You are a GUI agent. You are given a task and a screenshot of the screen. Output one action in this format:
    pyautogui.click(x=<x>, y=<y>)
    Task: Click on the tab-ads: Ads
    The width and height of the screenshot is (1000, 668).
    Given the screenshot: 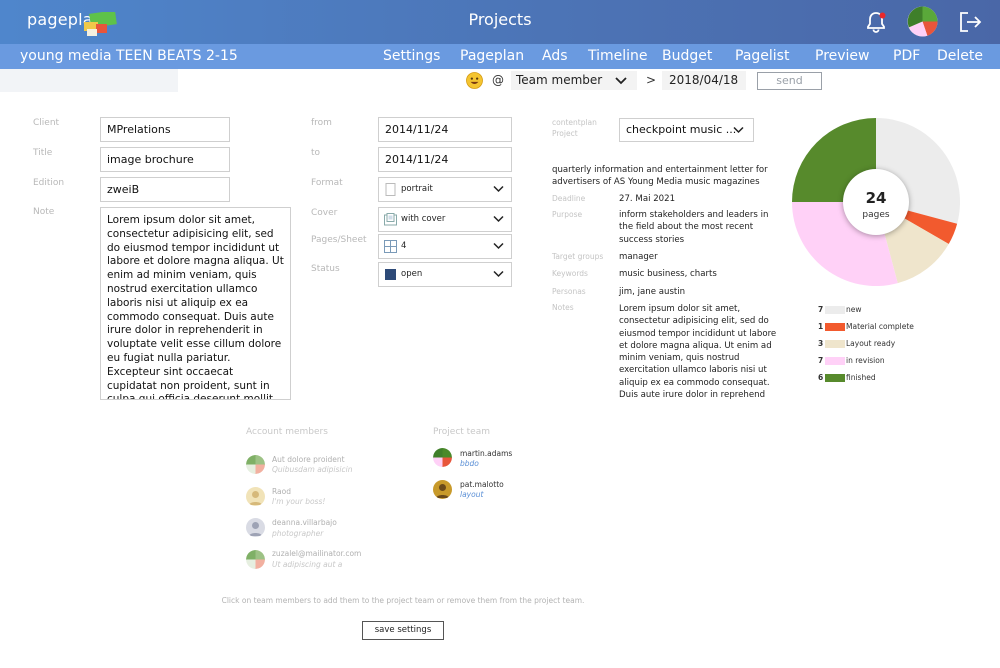 What is the action you would take?
    pyautogui.click(x=555, y=56)
    